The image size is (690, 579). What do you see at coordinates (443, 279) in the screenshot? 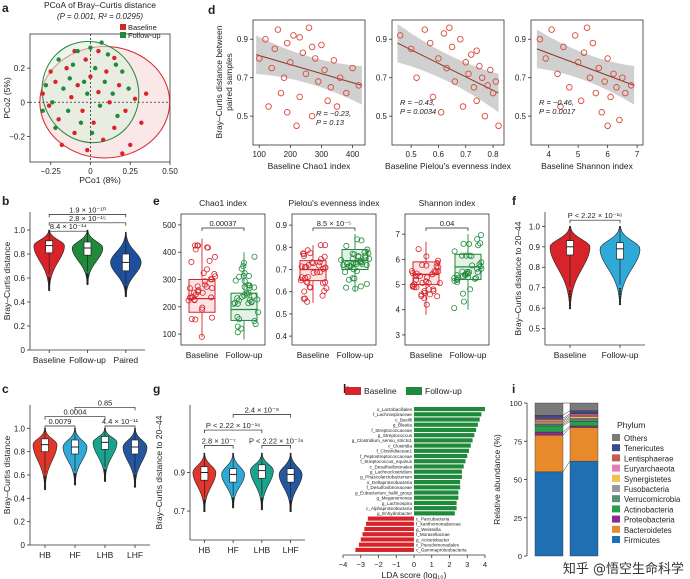
I see `box-subplot-3: Shannon index 3 4 5 6 7 Baseline Follow-up 0.04` at bounding box center [443, 279].